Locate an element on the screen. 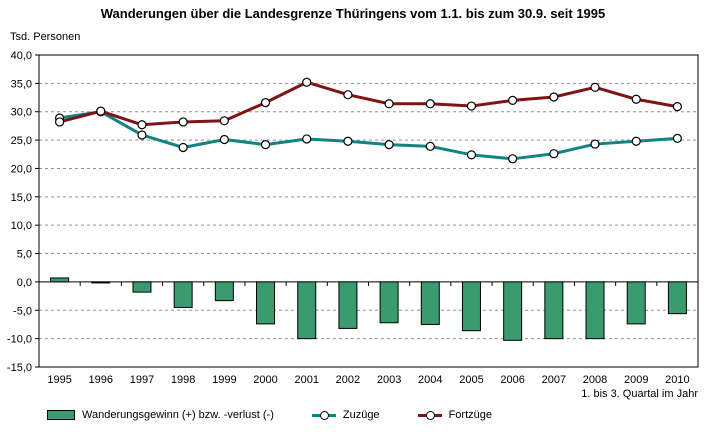  y-tick-label: 0,0 is located at coordinates (24, 283).